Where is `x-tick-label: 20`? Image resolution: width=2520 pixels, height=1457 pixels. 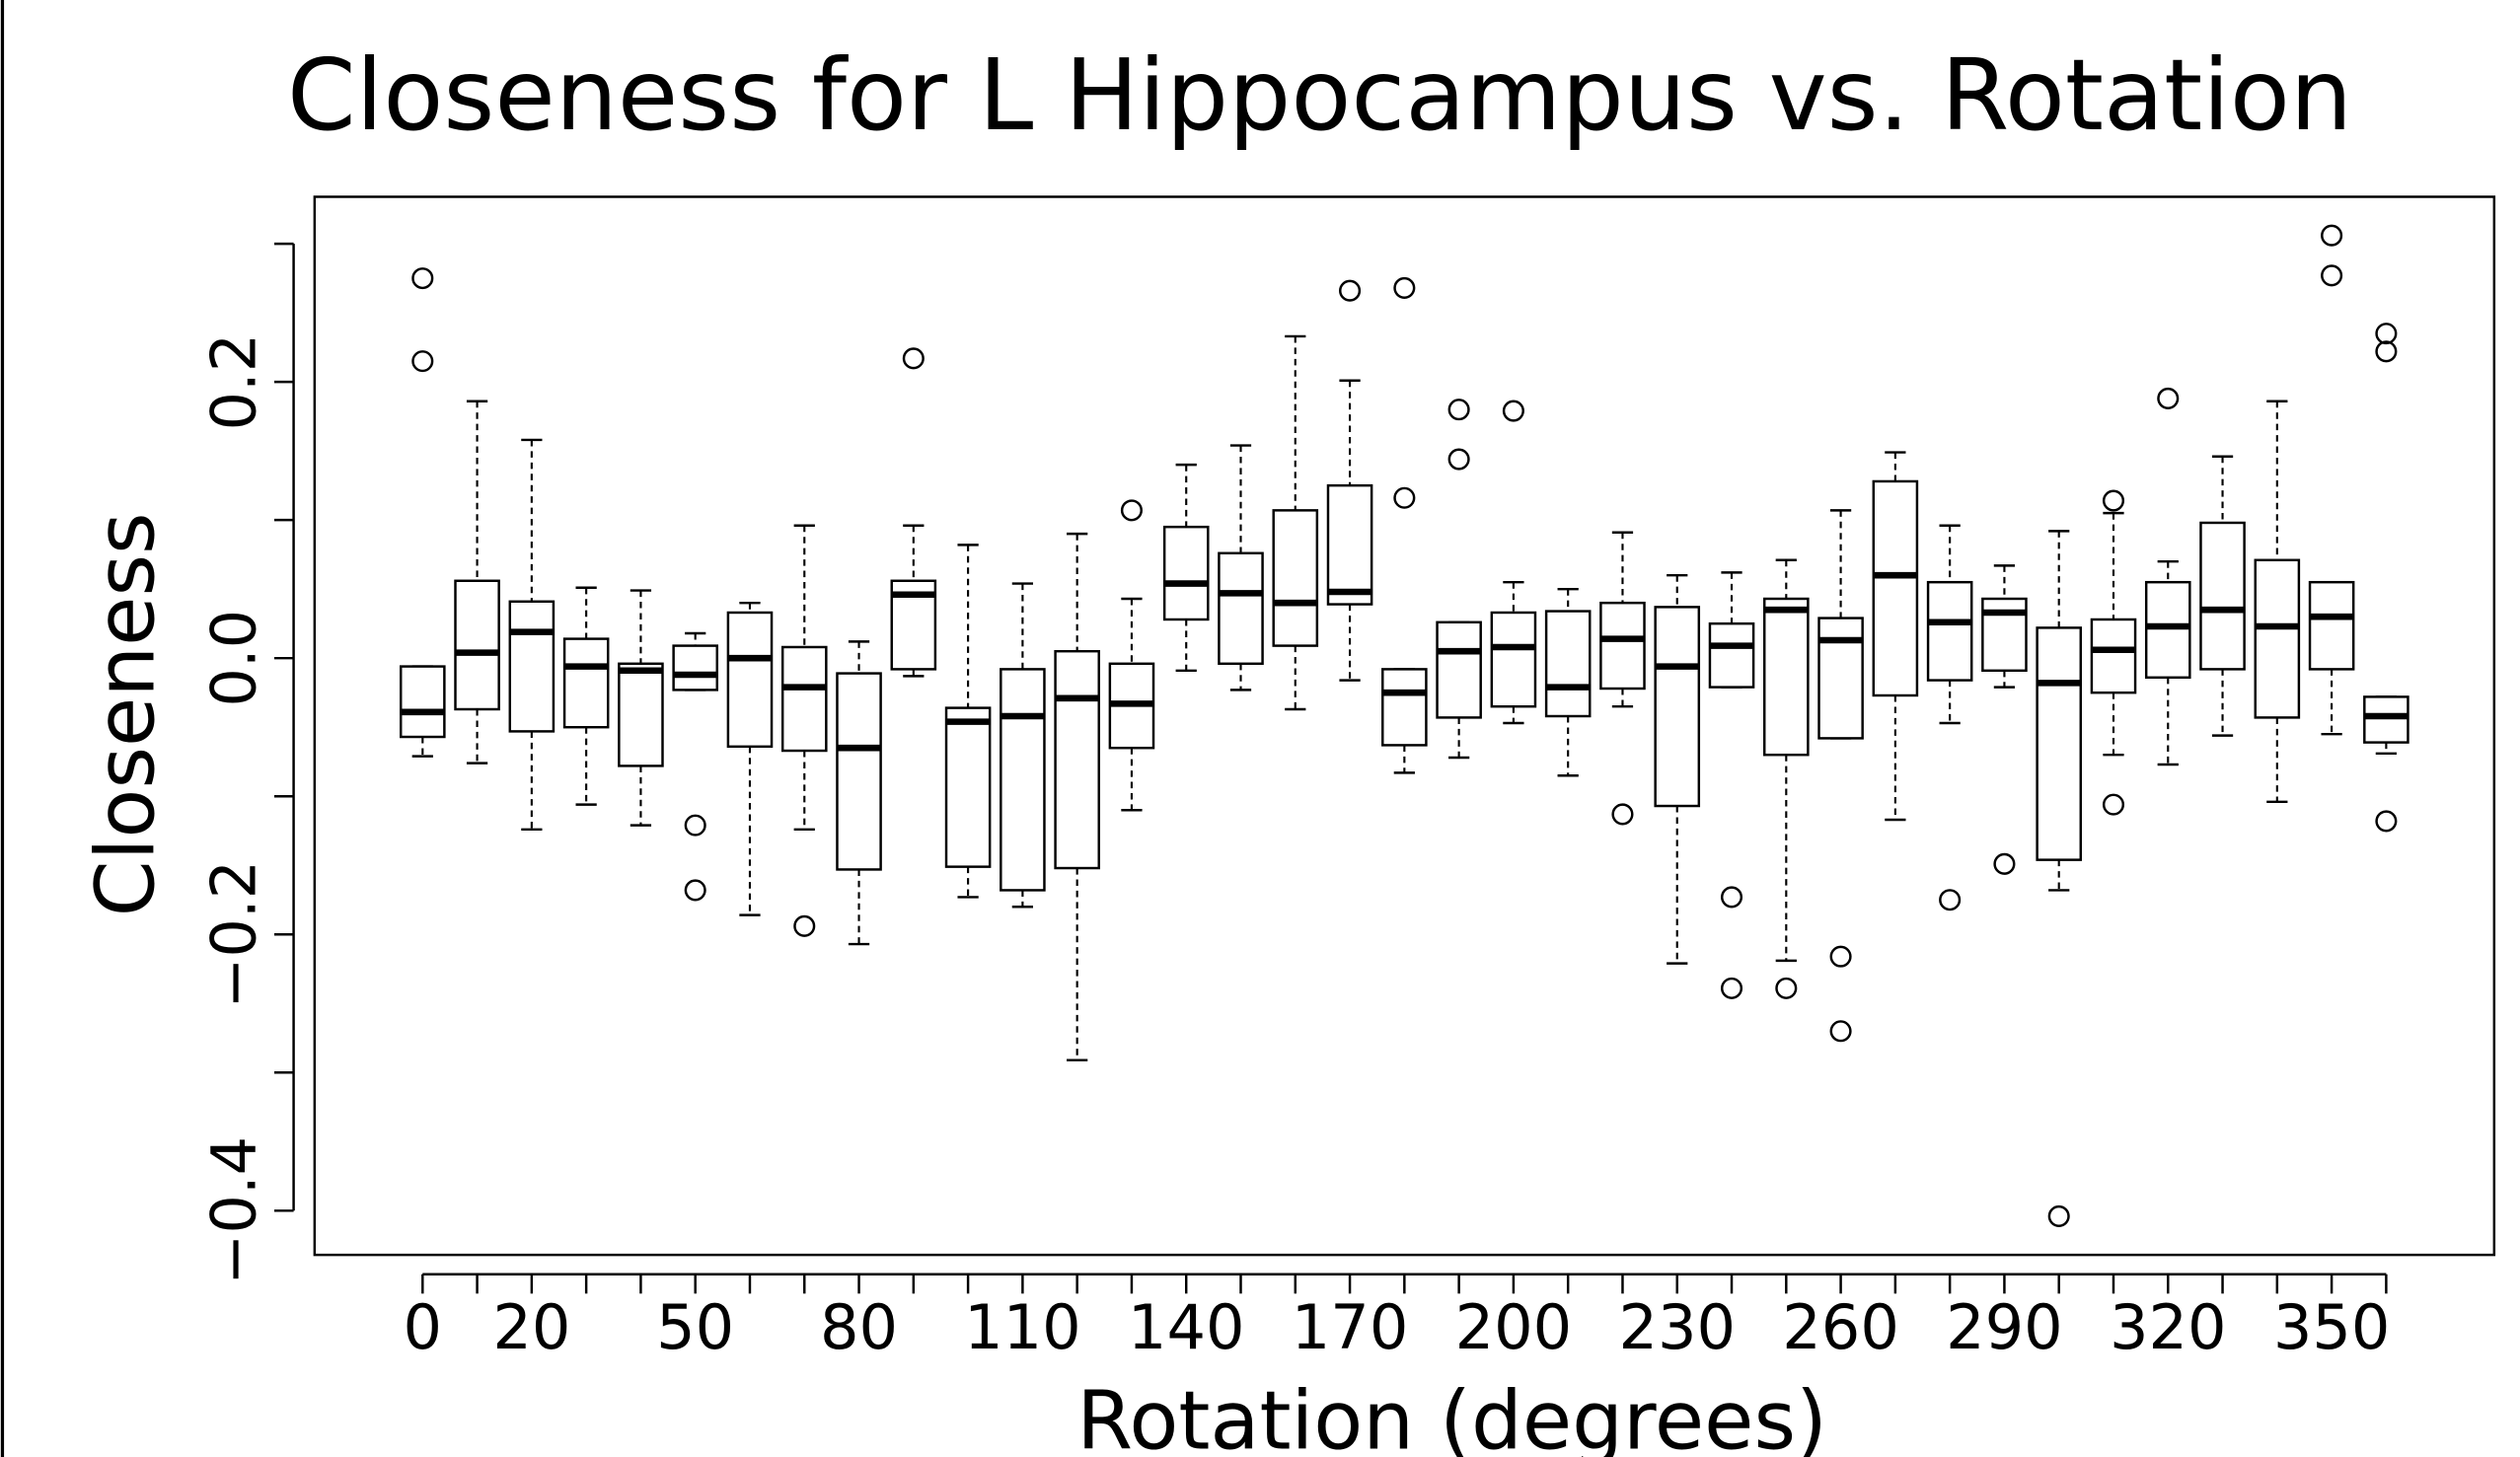 x-tick-label: 20 is located at coordinates (531, 1327).